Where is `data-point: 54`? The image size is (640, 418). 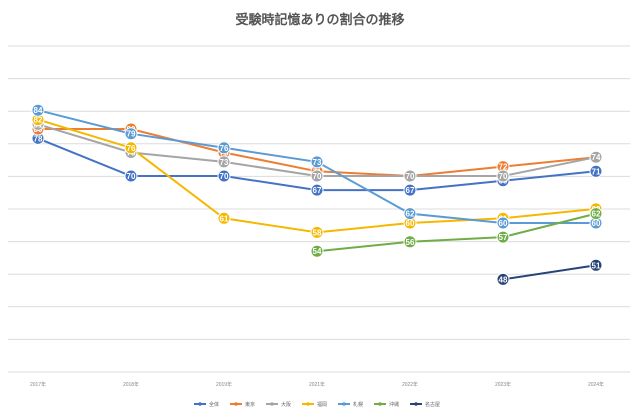
data-point: 54 is located at coordinates (317, 251).